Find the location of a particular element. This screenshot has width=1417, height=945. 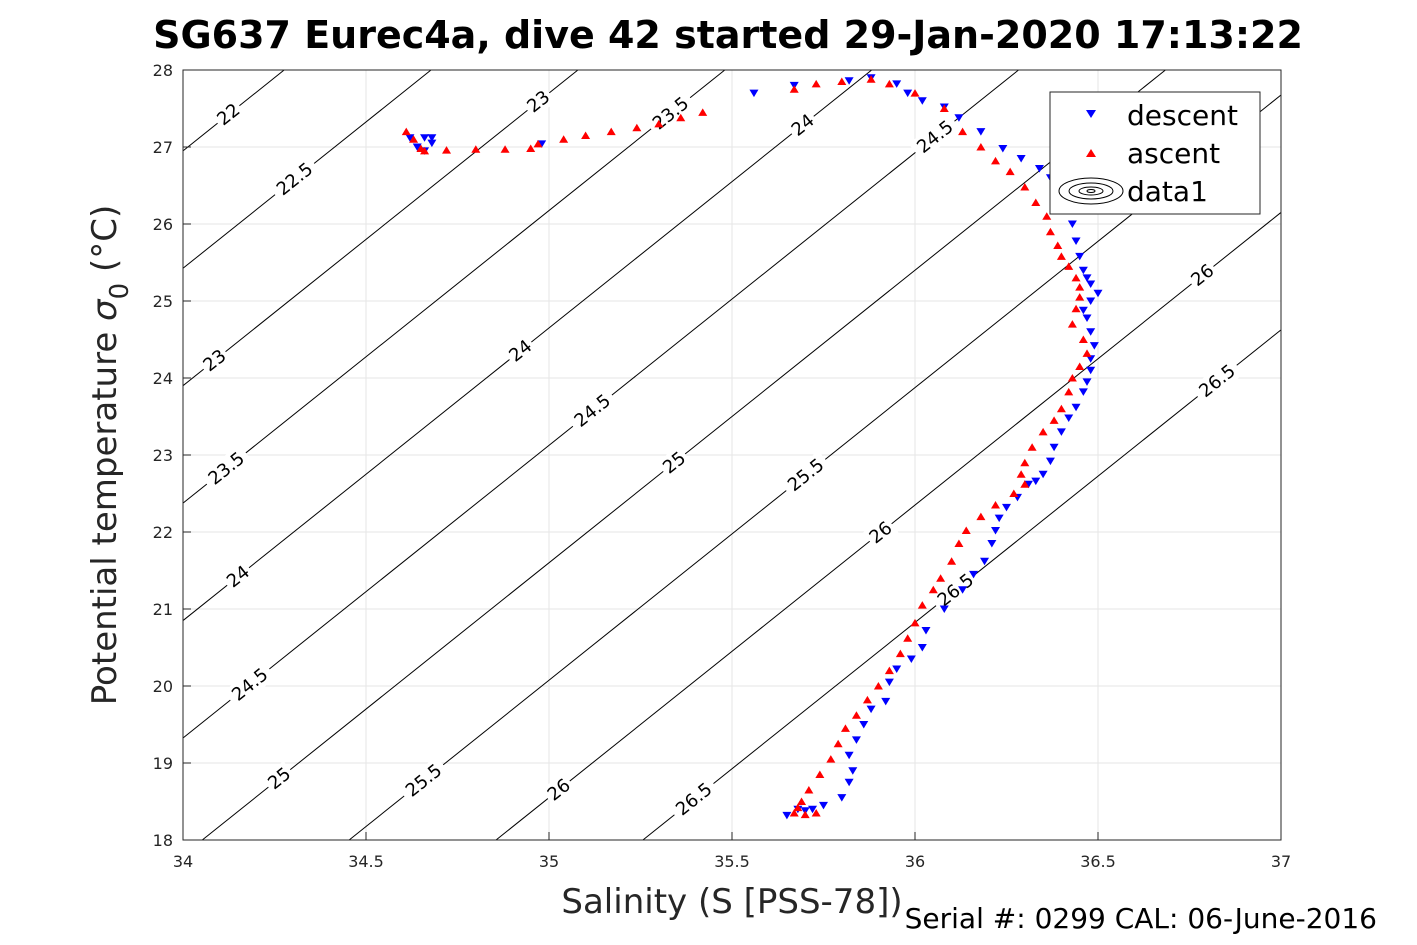

y-tick-label: 19 is located at coordinates (163, 763).